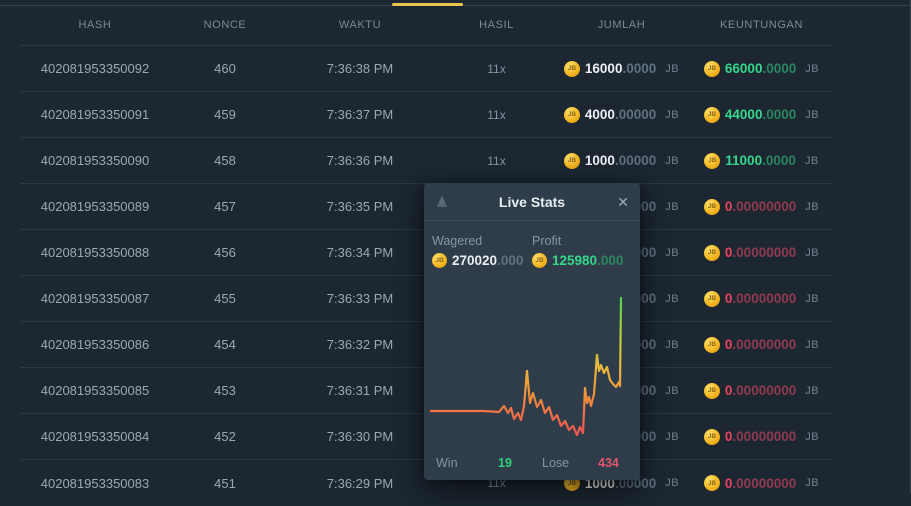 The image size is (911, 506). Describe the element at coordinates (621, 25) in the screenshot. I see `column-header-jumlah: JUMLAH` at that location.